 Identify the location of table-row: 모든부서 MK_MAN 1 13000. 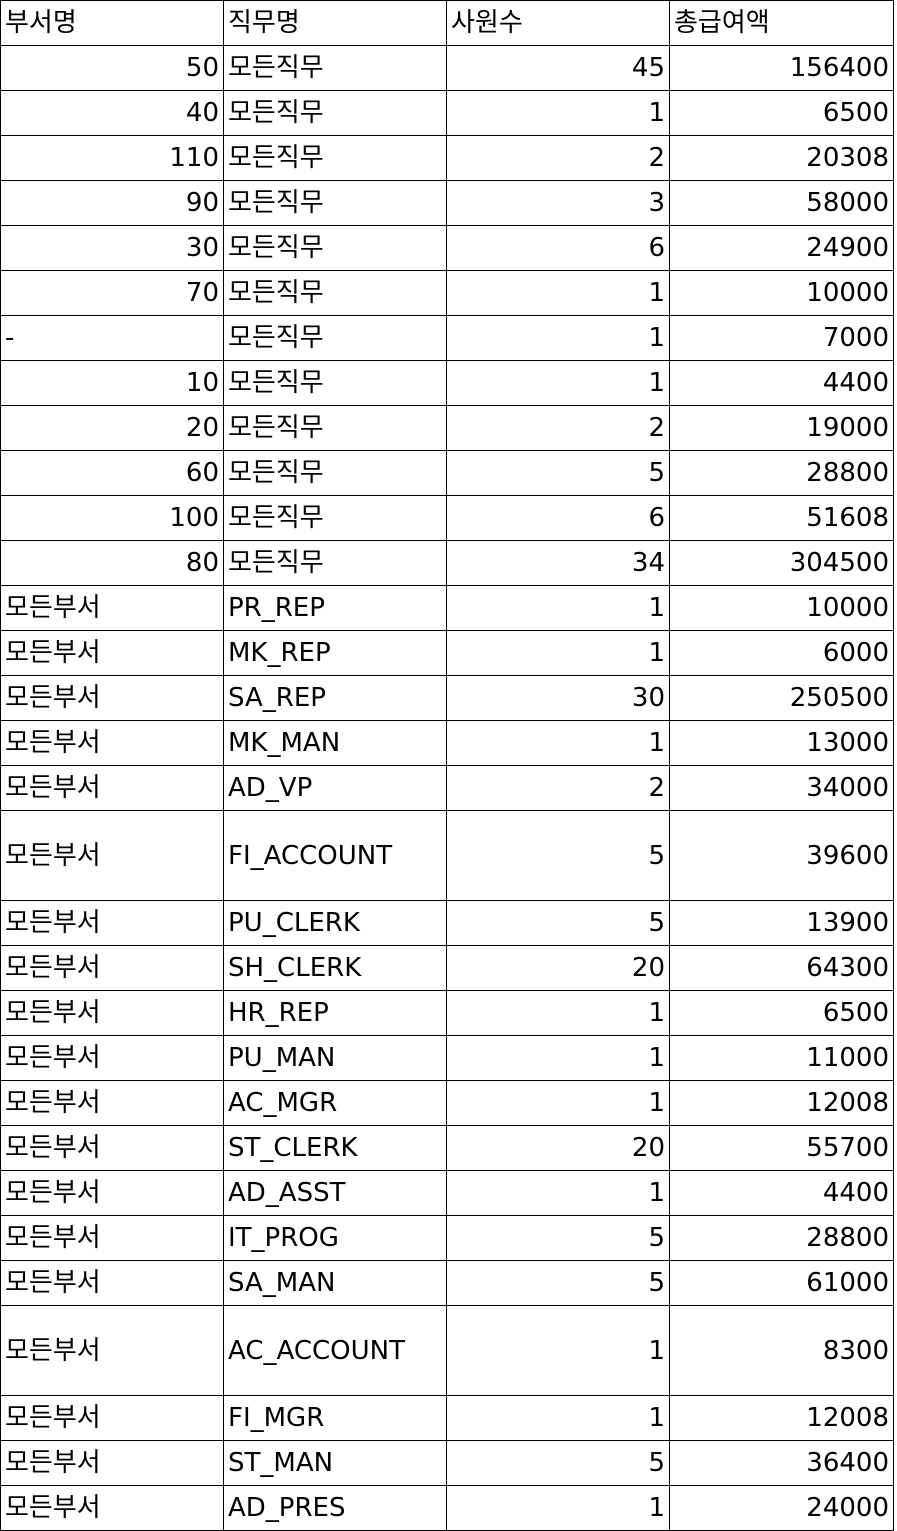
(447, 743).